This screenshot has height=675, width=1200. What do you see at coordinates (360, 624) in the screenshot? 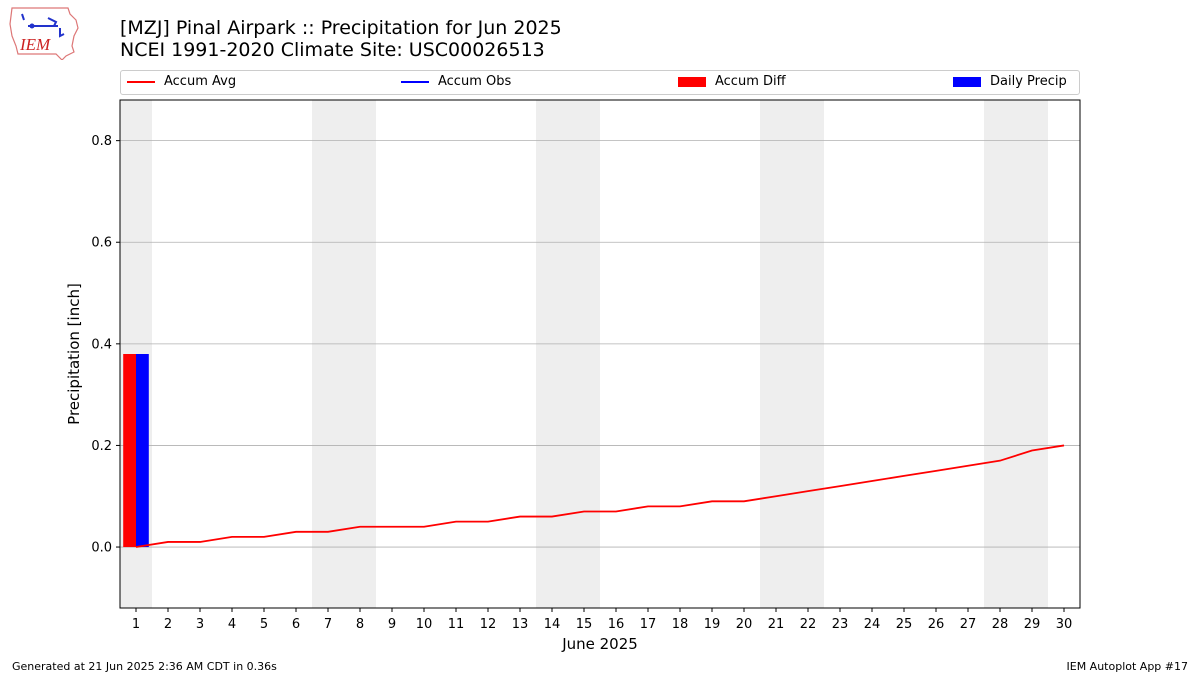
I see `x-tick-label: 8` at bounding box center [360, 624].